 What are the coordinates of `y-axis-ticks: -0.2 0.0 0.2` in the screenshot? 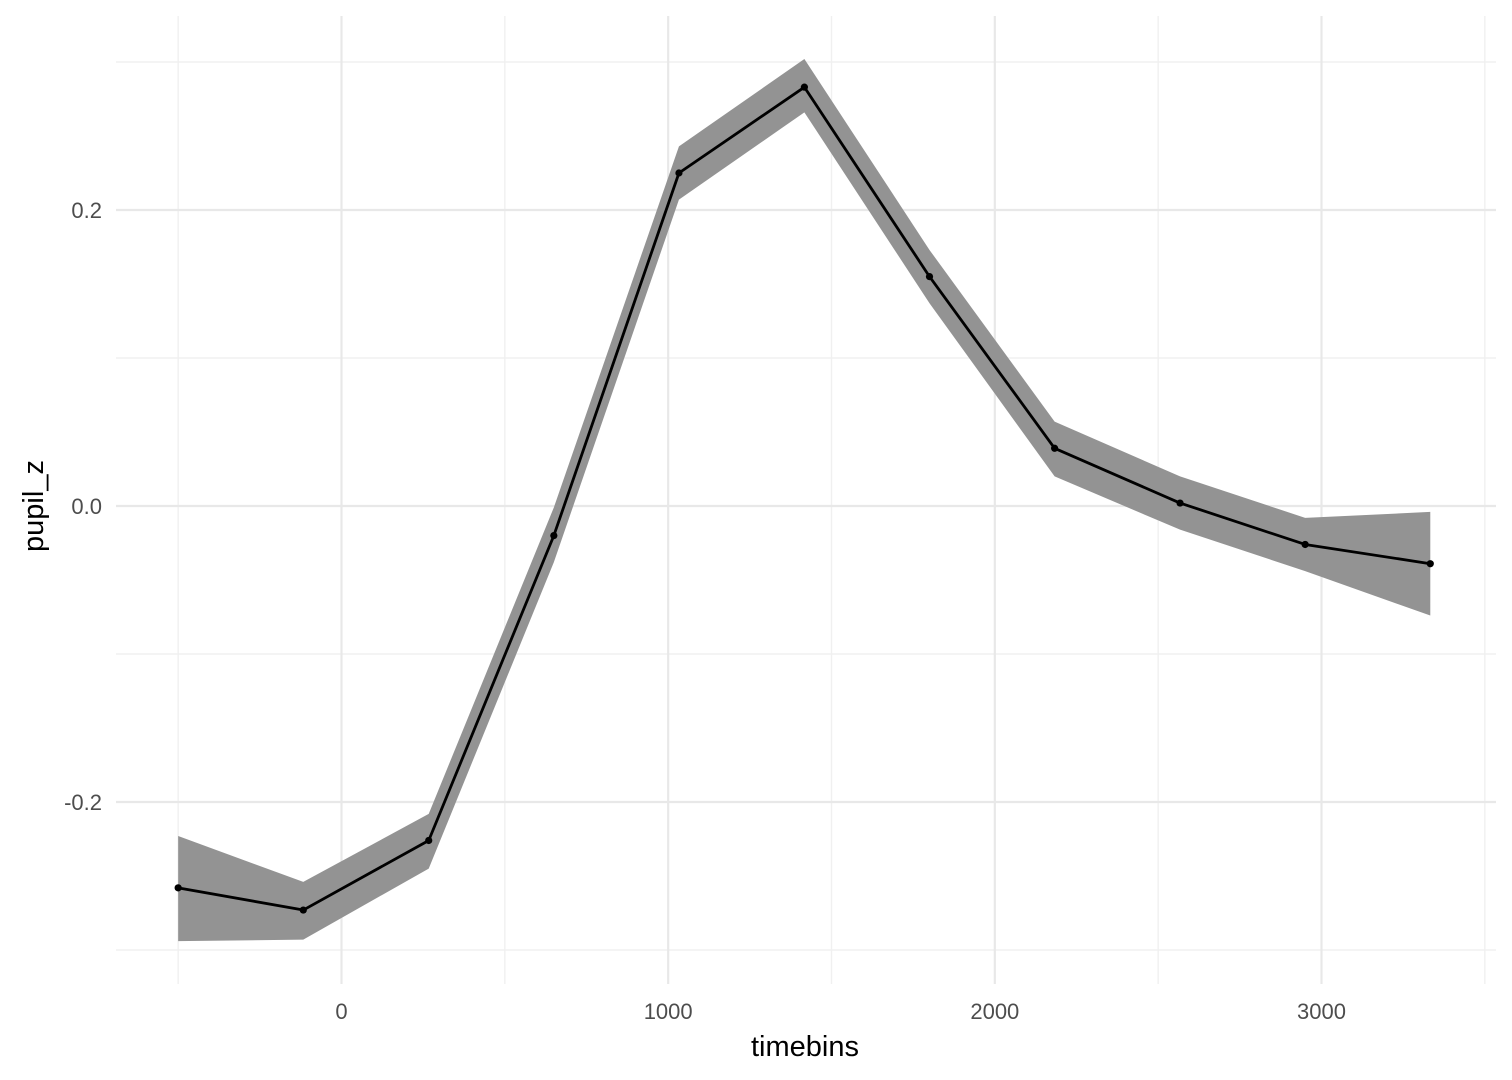 It's located at (83, 506).